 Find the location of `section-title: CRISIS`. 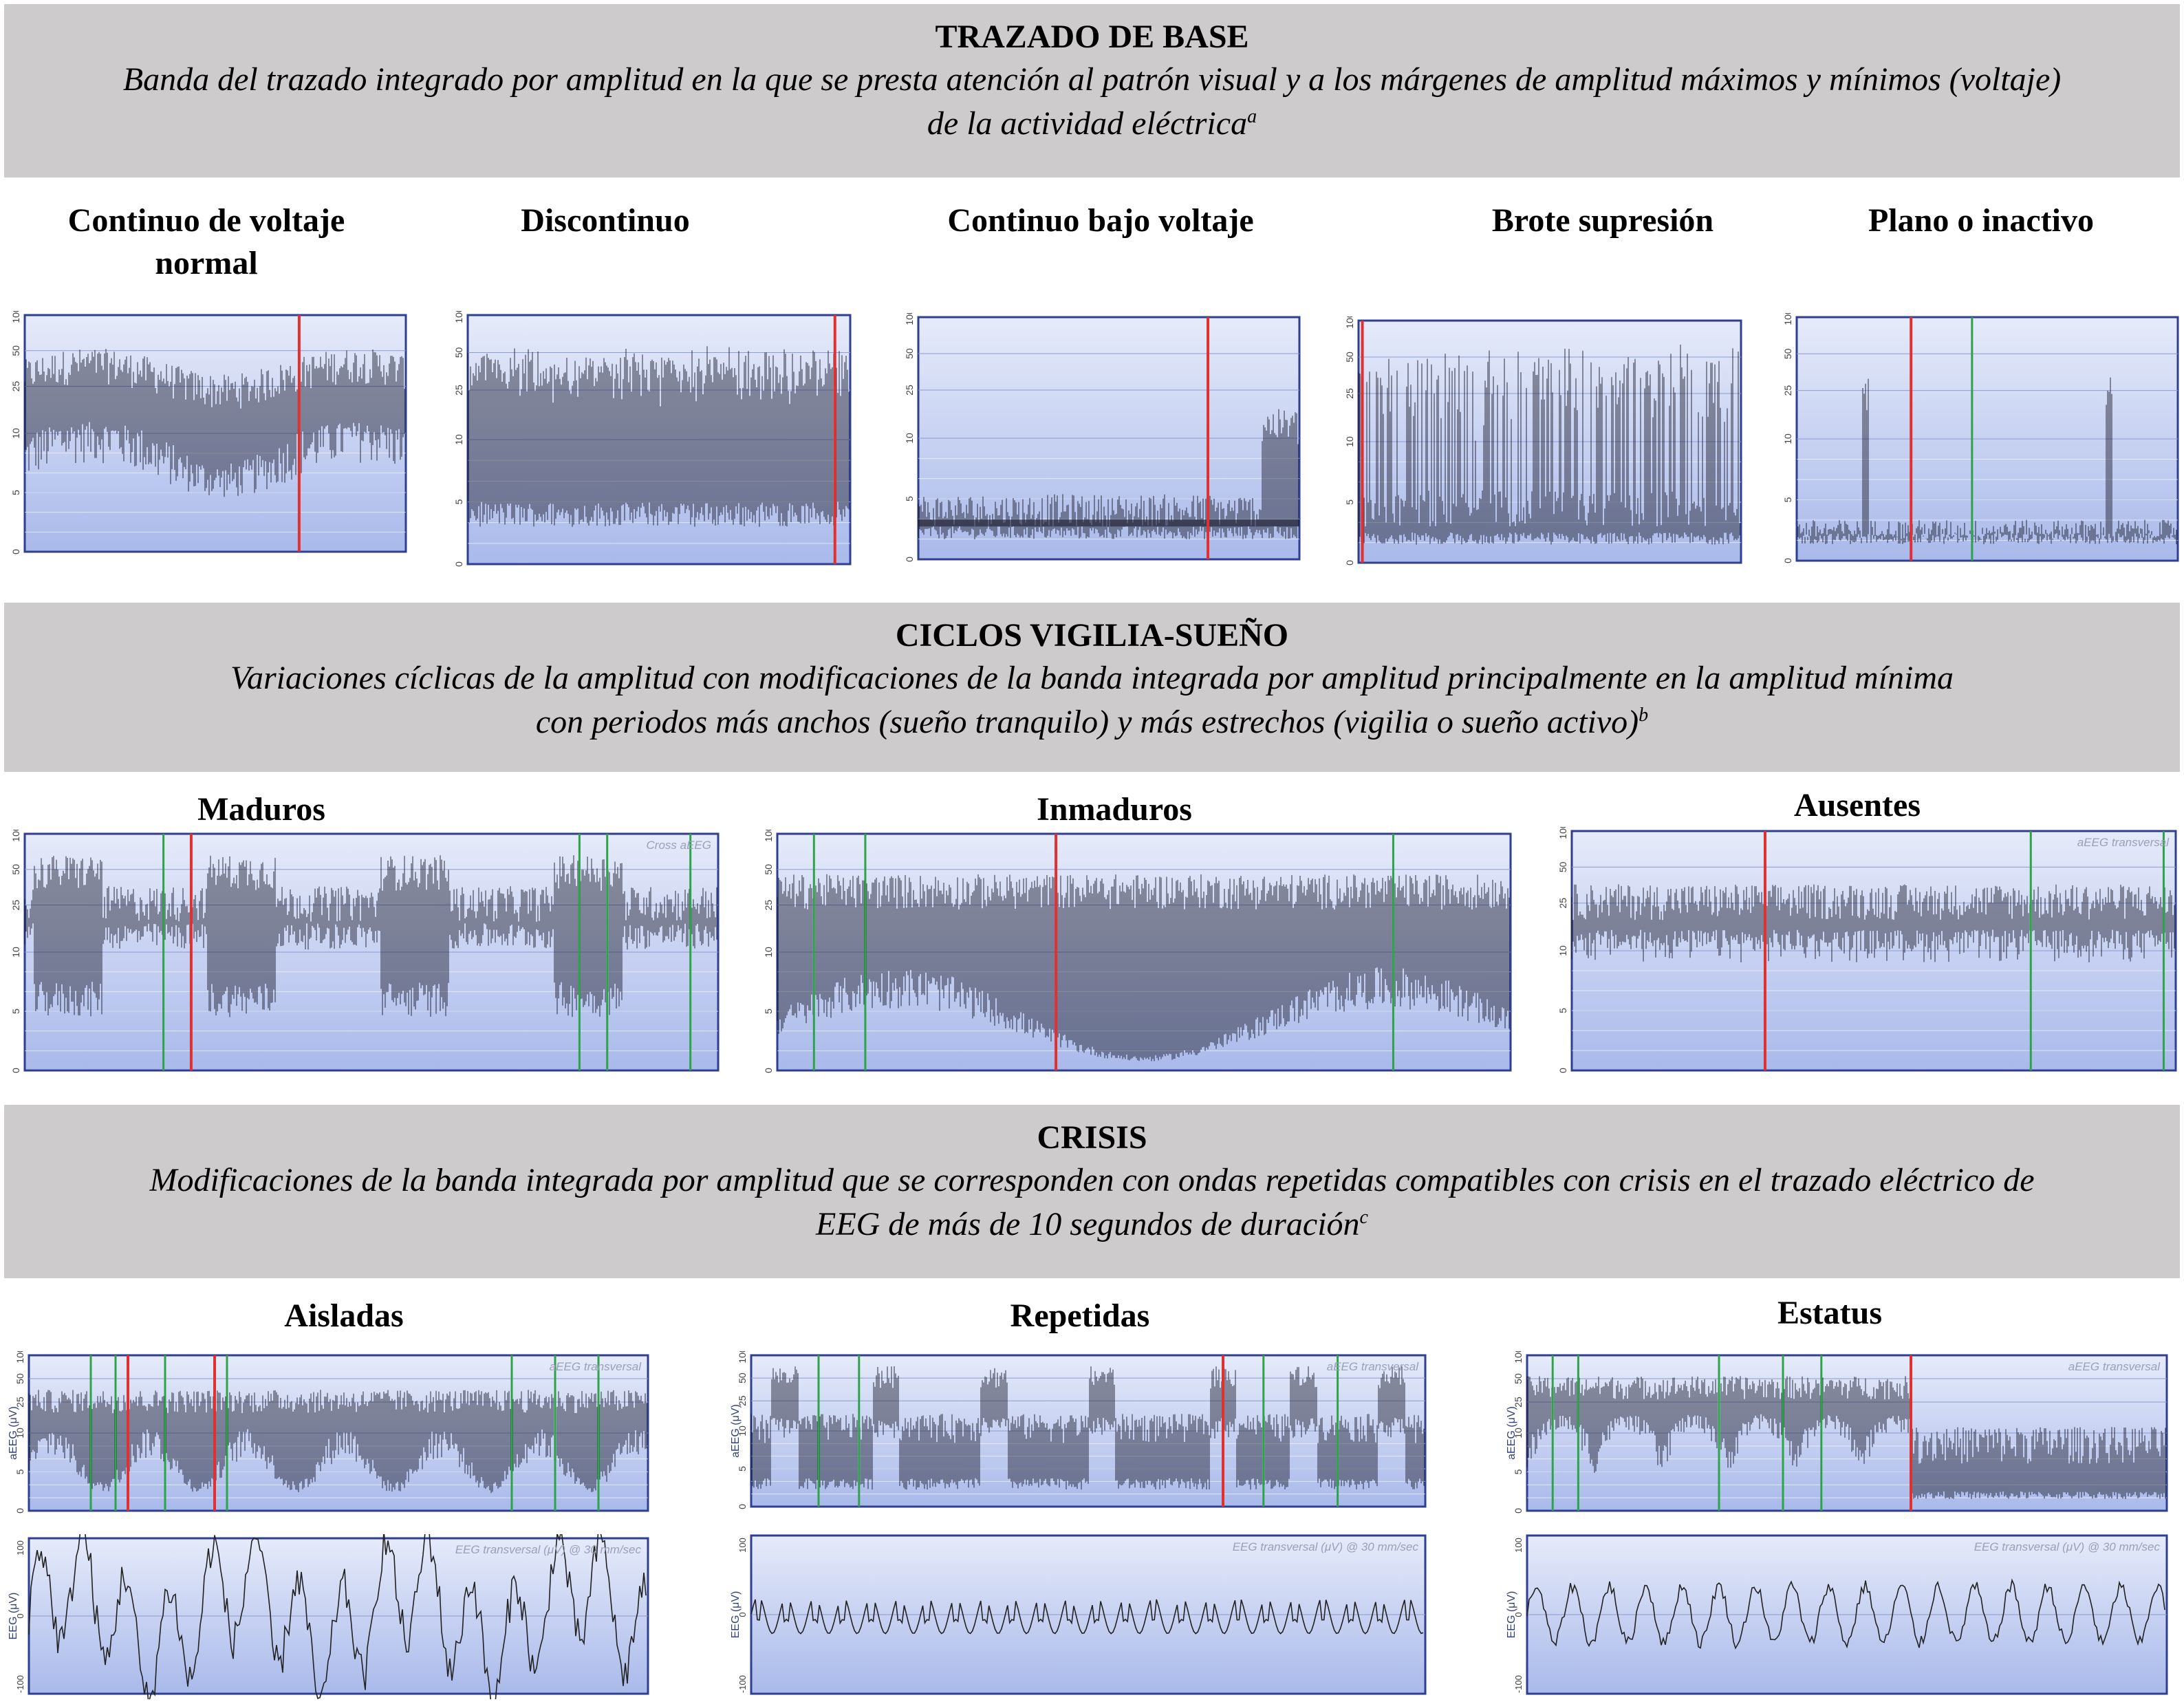

section-title: CRISIS is located at coordinates (1092, 1137).